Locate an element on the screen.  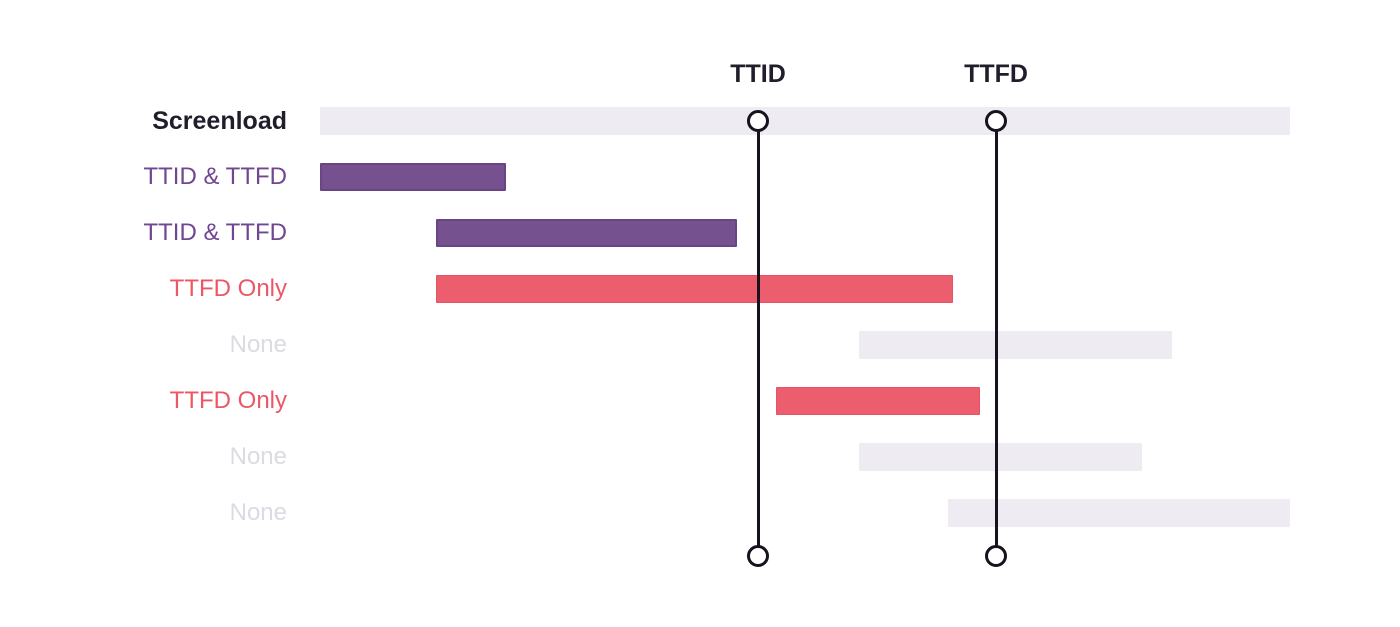
ttfd-marker-line is located at coordinates (996, 338).